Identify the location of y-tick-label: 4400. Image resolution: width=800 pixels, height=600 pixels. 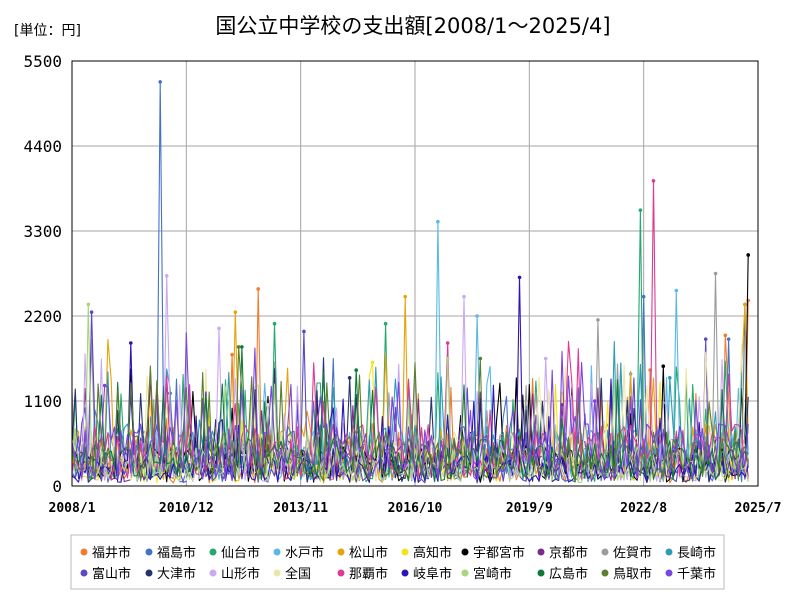
(42, 146).